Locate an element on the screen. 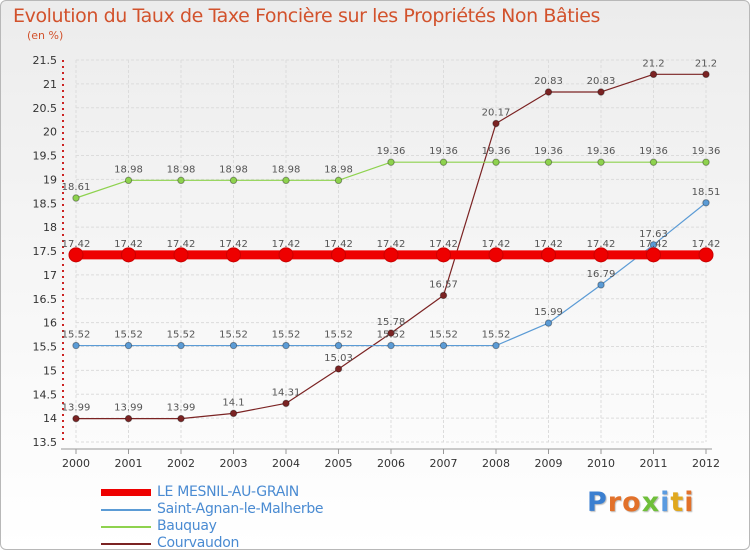 The image size is (750, 550). legend-label: Bauquay is located at coordinates (187, 526).